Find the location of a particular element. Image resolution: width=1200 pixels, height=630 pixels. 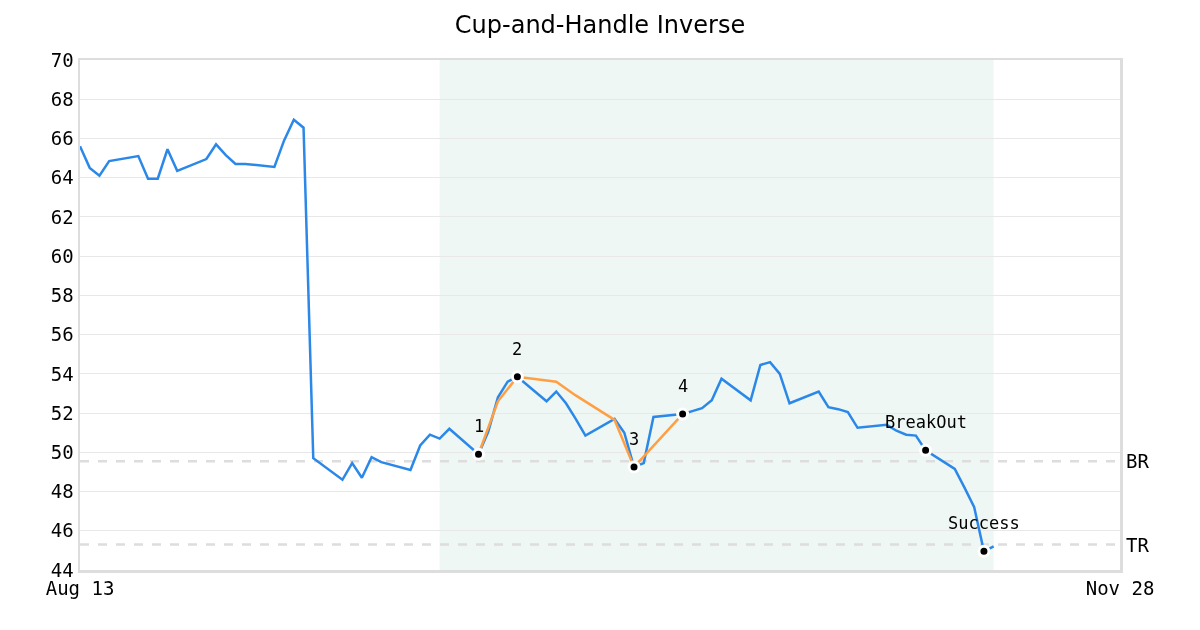

y-tick-label: 58 is located at coordinates (62, 295).